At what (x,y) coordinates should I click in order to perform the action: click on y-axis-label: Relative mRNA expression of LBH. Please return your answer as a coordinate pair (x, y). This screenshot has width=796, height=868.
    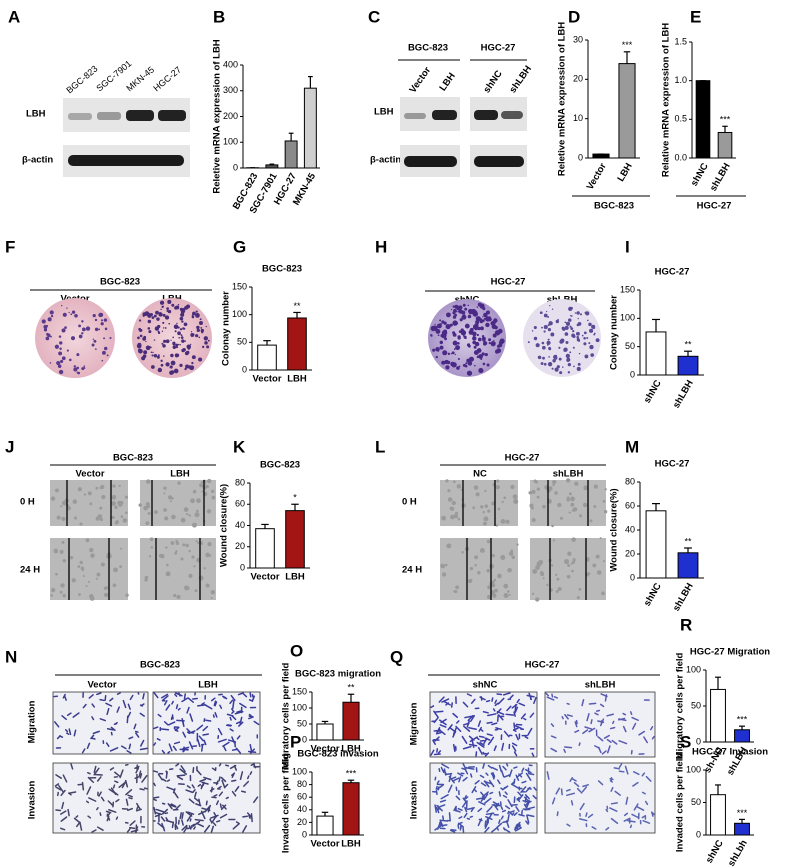
    Looking at the image, I should click on (666, 100).